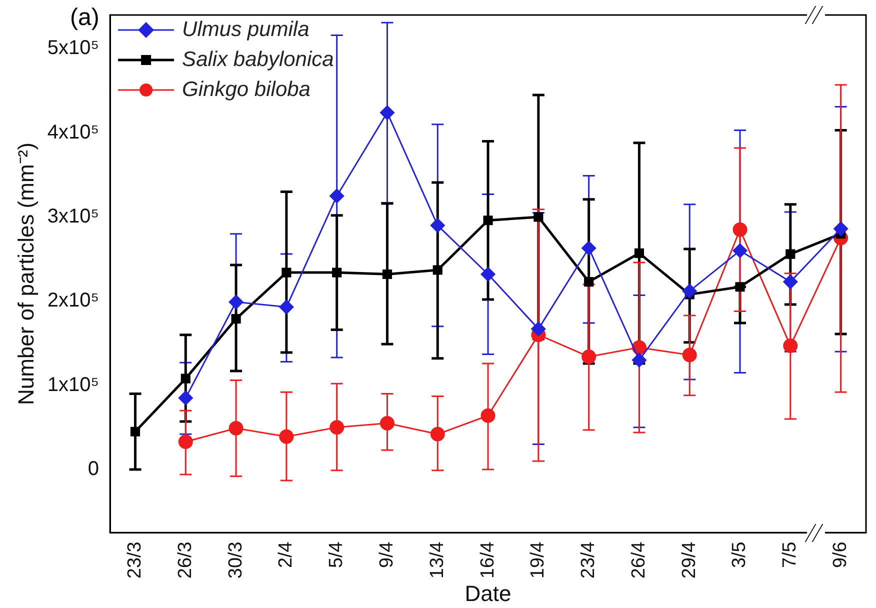  I want to click on y-tick-label: 1x10⁵, so click(73, 385).